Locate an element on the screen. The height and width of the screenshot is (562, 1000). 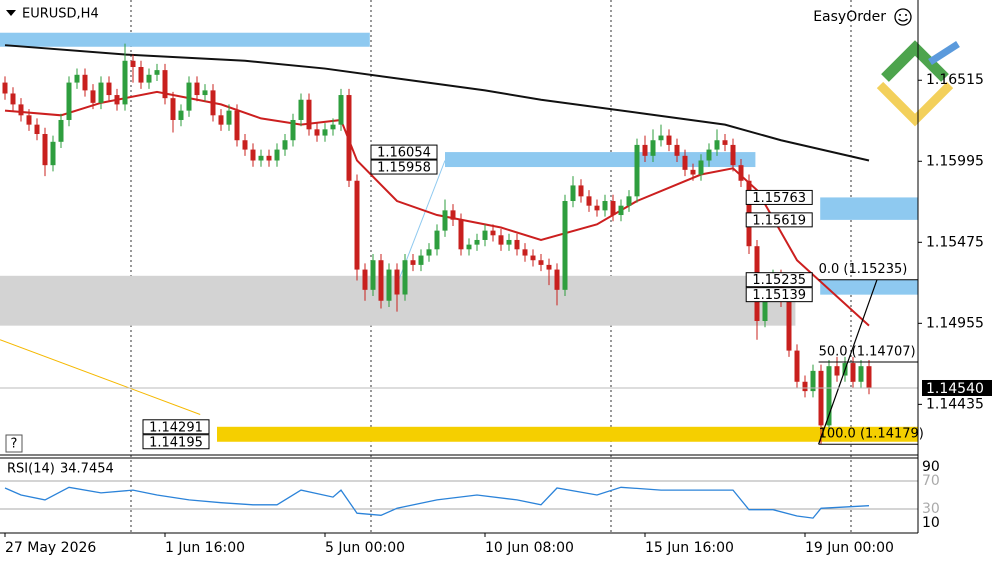
price-label: 1.15139 is located at coordinates (779, 295).